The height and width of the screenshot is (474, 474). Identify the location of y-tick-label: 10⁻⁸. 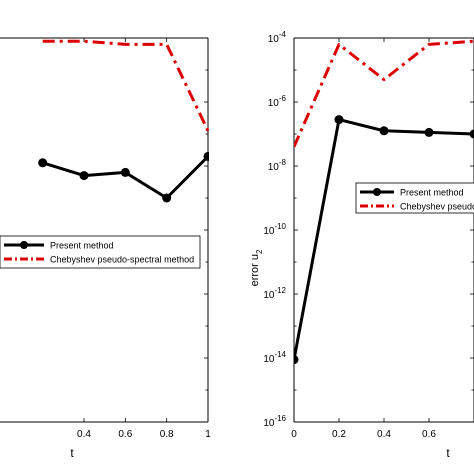
(277, 165).